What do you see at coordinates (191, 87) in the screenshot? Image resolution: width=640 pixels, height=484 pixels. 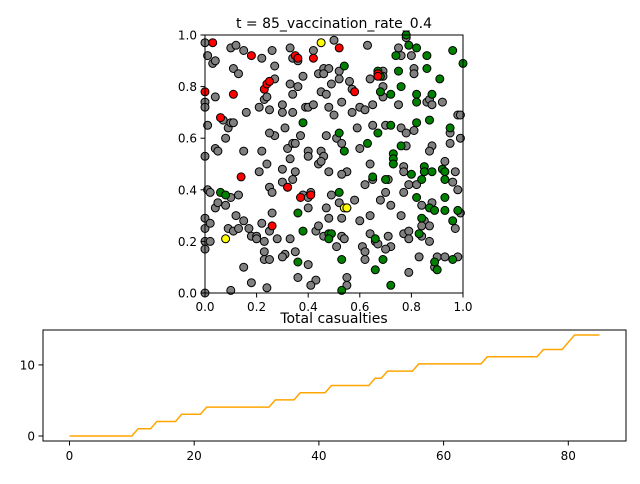 I see `scatter-y-tick: 0.8` at bounding box center [191, 87].